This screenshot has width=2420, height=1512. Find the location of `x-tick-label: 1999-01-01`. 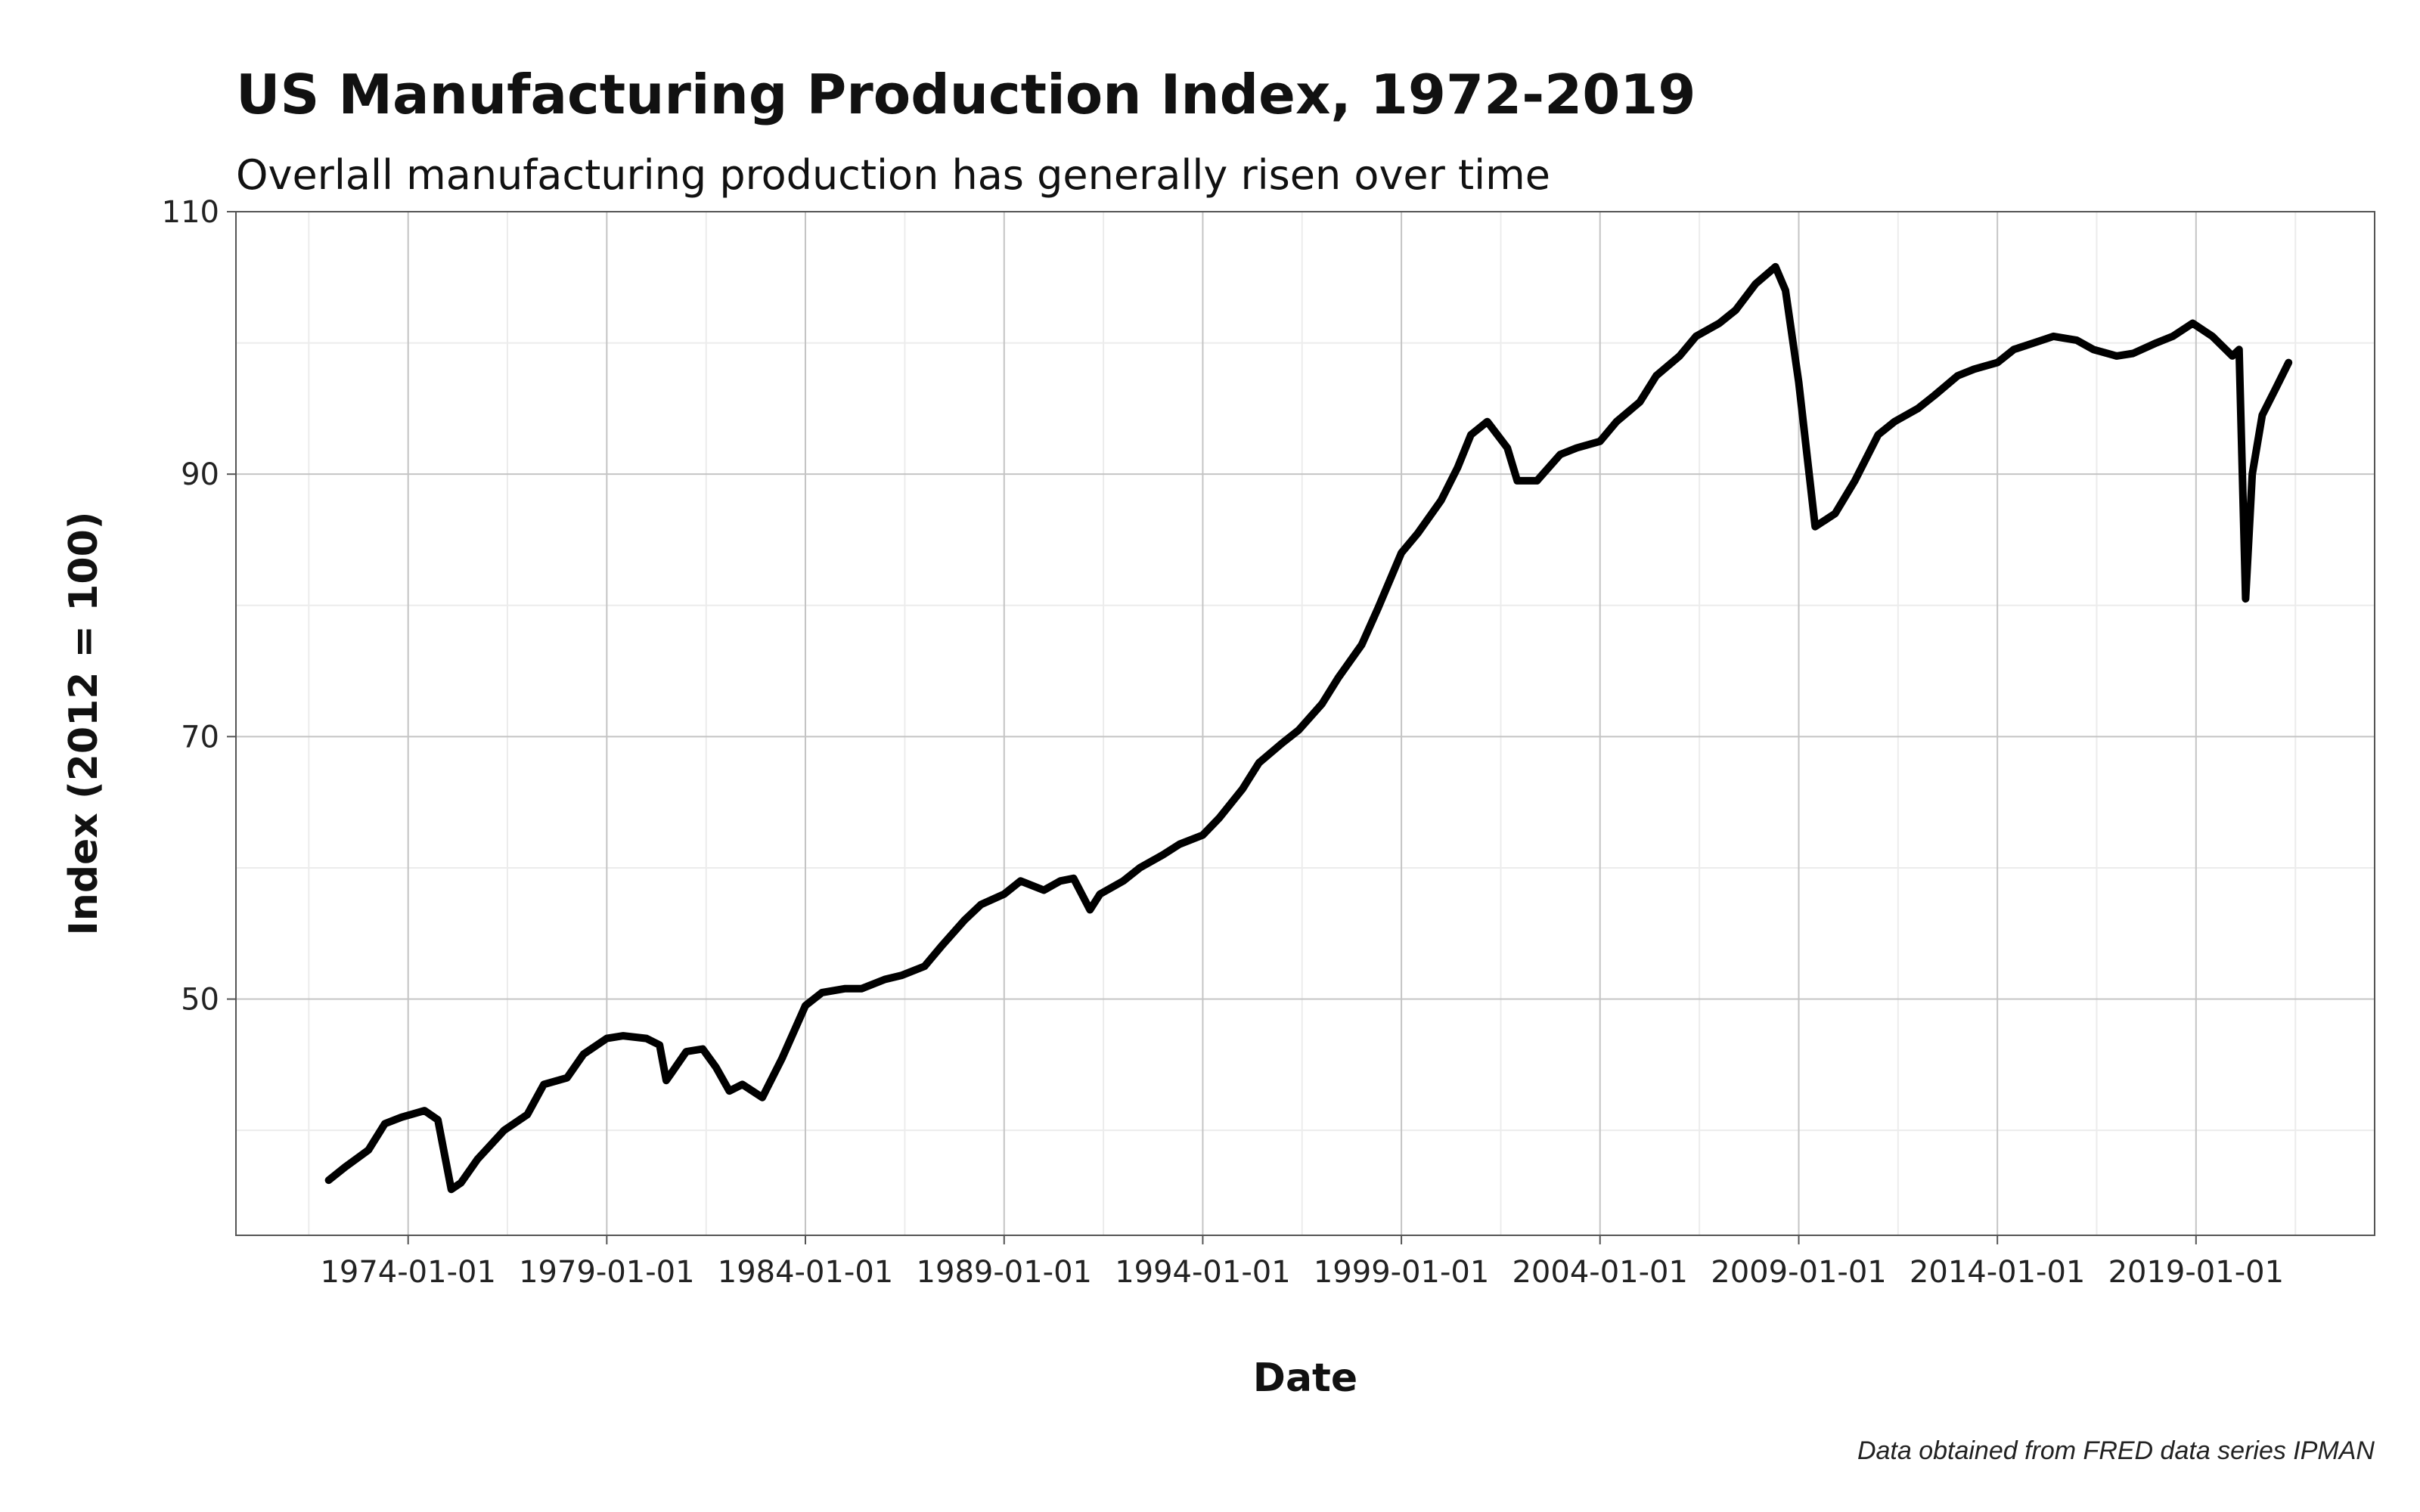

x-tick-label: 1999-01-01 is located at coordinates (1401, 1272).